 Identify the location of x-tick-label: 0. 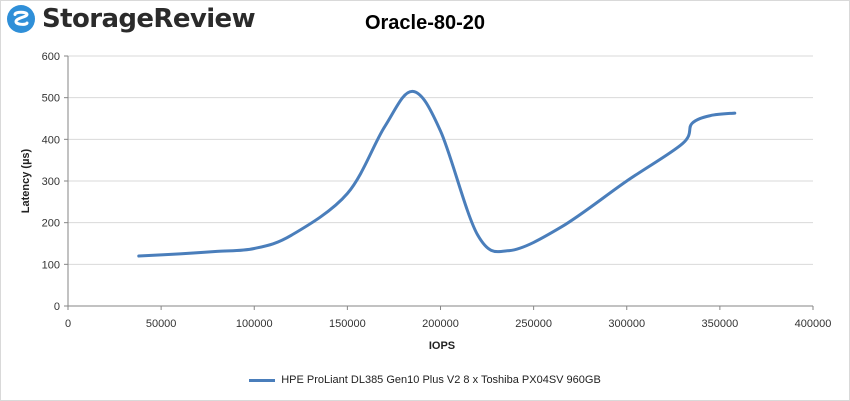
(68, 324).